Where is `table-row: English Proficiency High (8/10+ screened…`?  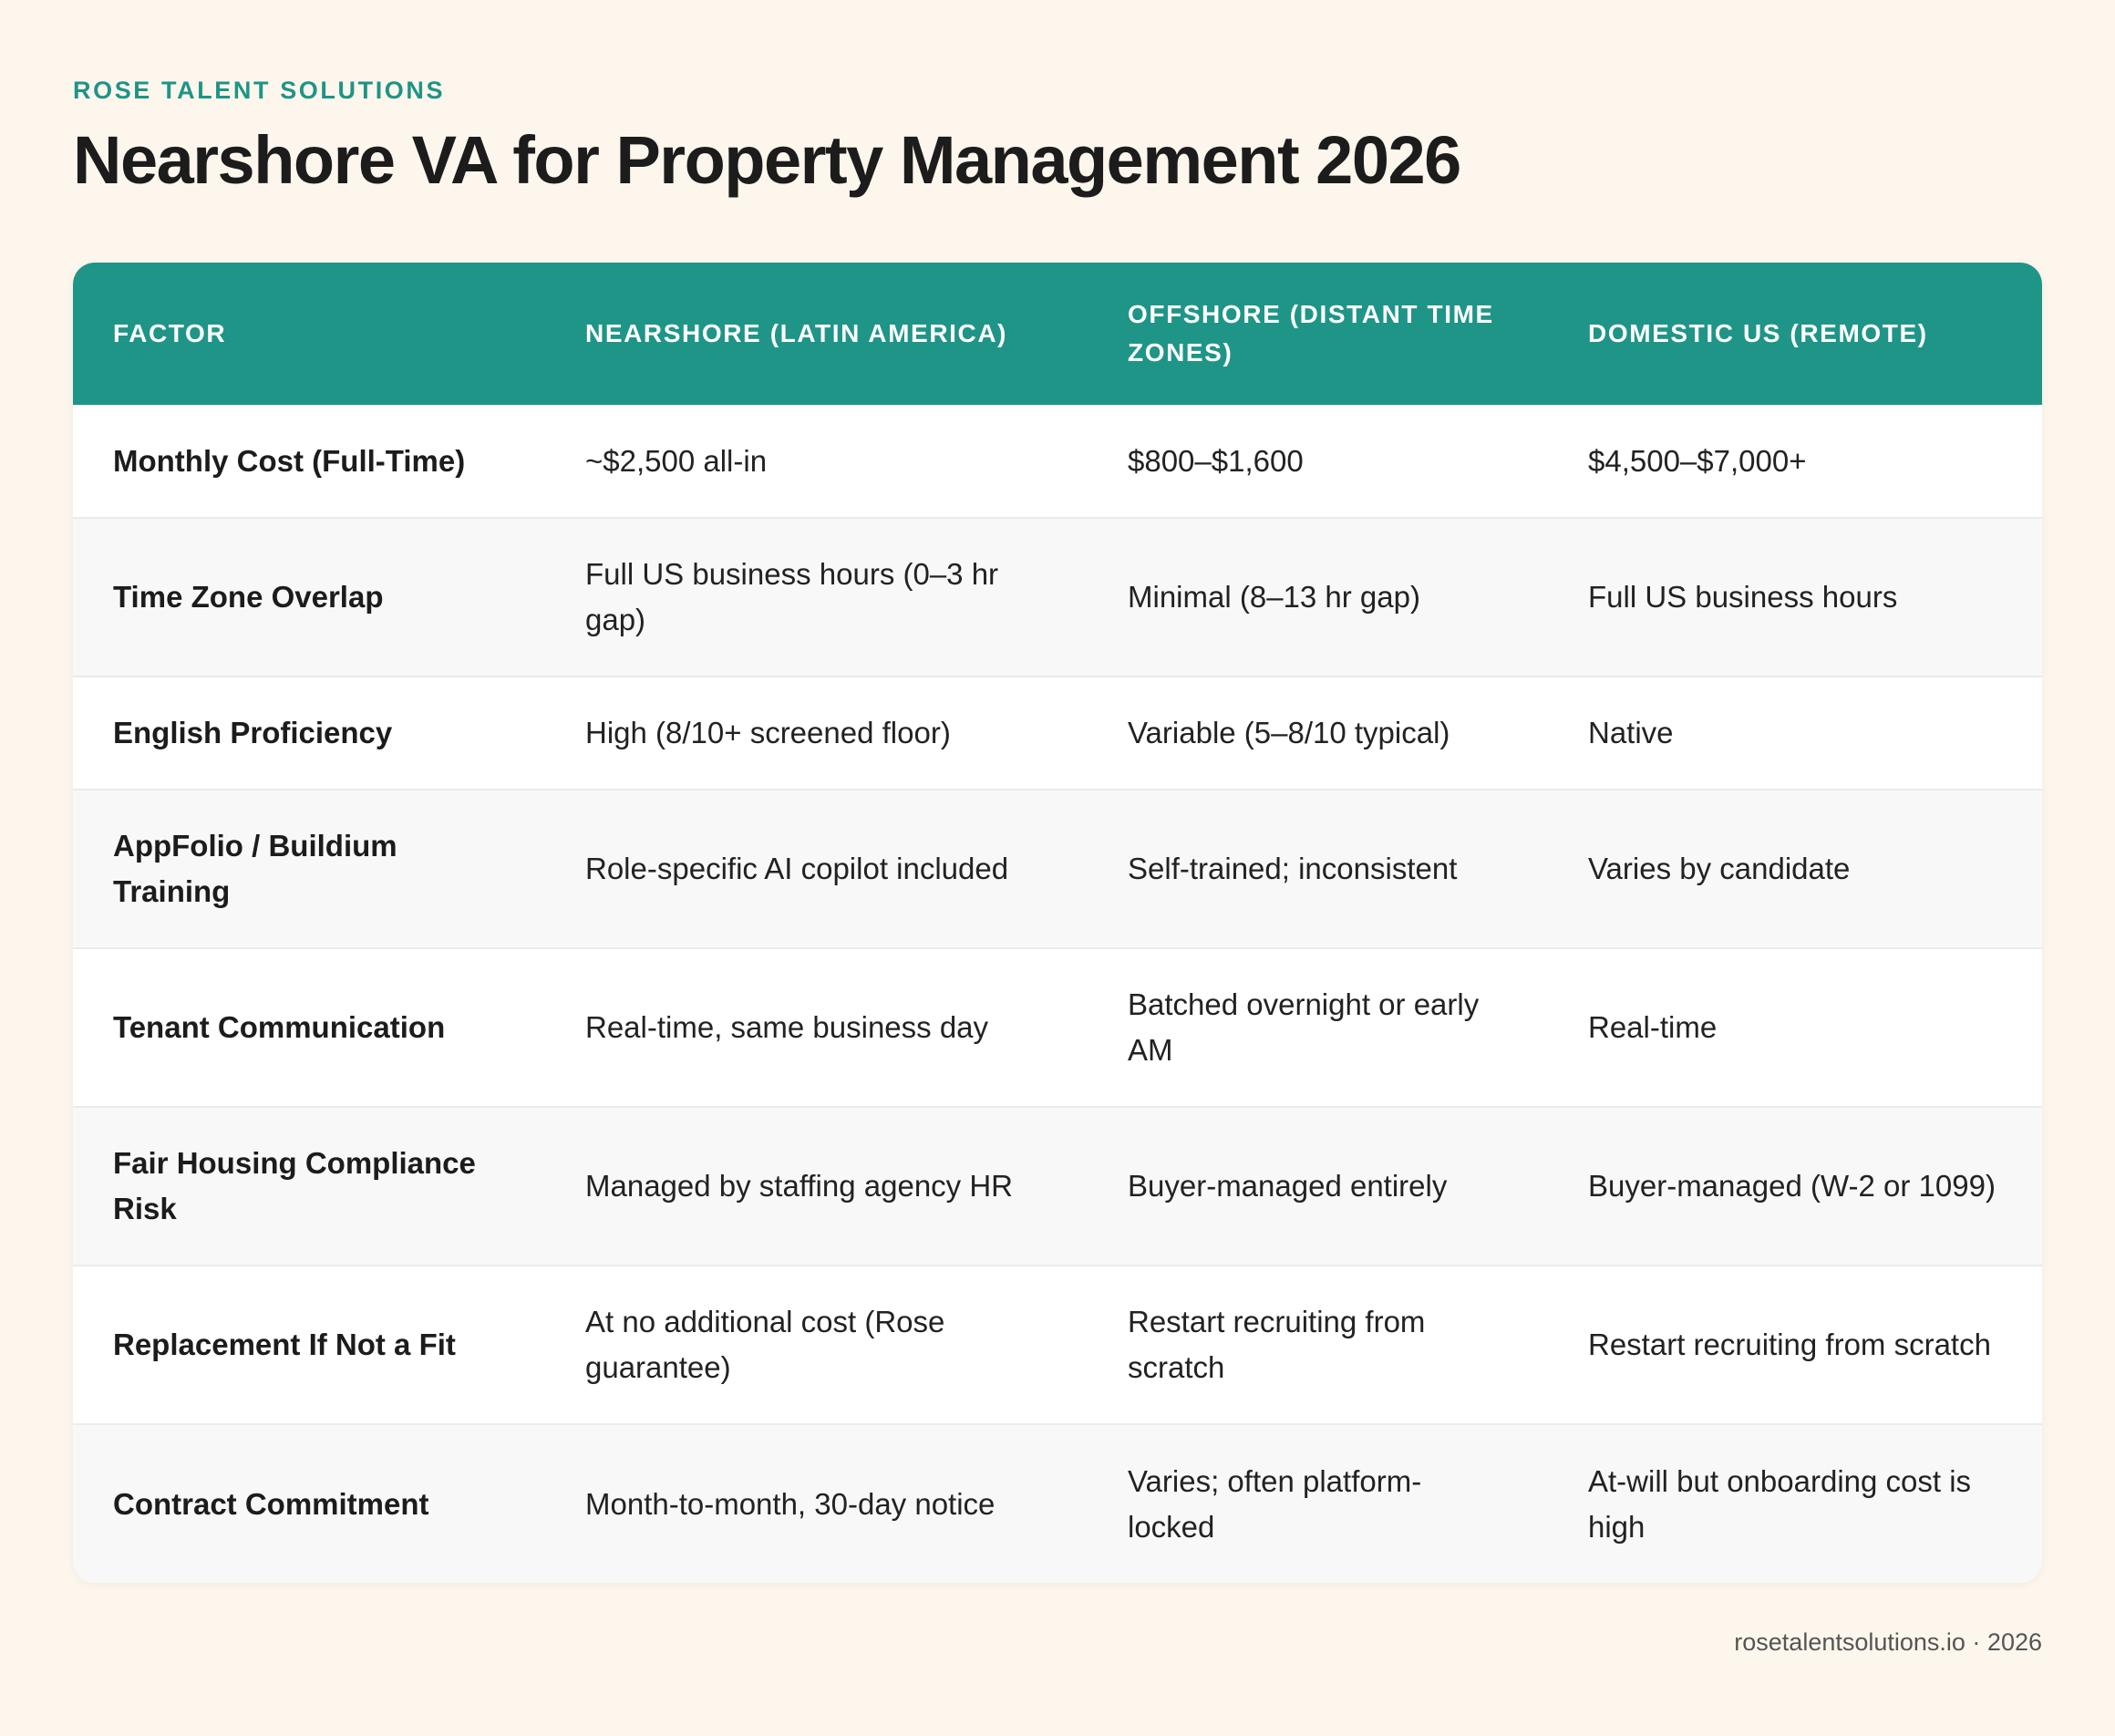
table-row: English Proficiency High (8/10+ screened… is located at coordinates (1057, 733).